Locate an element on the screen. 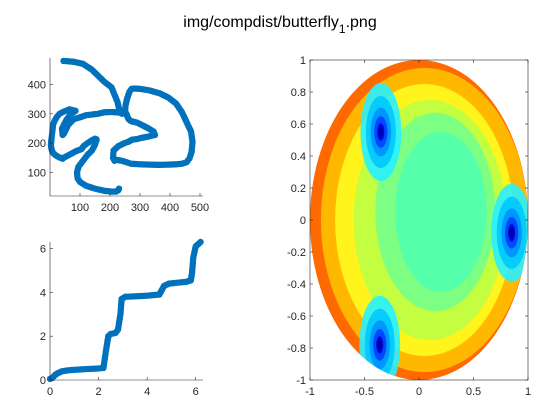  outline-x-tick: 400 is located at coordinates (170, 203).